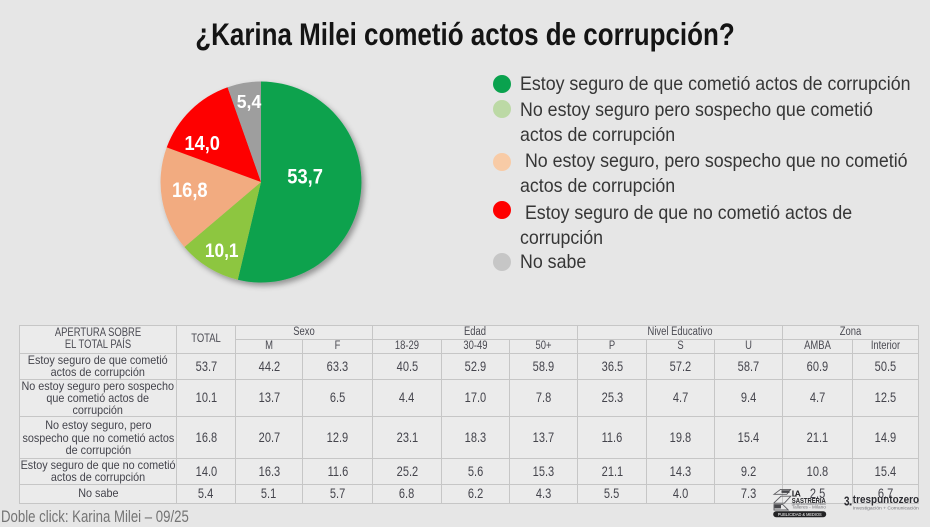 The image size is (930, 527). Describe the element at coordinates (809, 504) in the screenshot. I see `svg-text:UNA AGENCIA DE COMUNICACIÓN IN: UNA AGENCIA DE COMUNICACIÓN INTEGRAL` at that location.